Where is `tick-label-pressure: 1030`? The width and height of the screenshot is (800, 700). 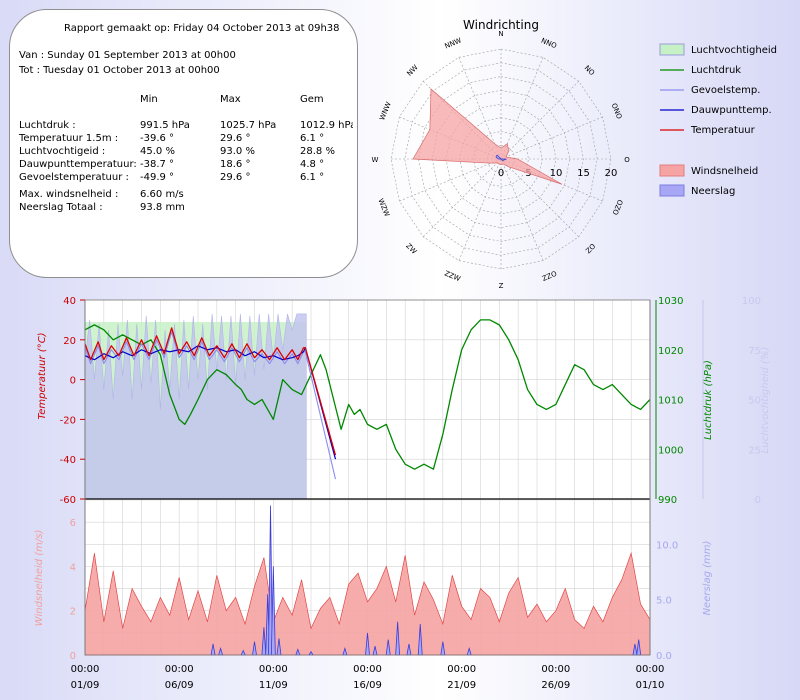
tick-label-pressure: 1030 is located at coordinates (670, 301).